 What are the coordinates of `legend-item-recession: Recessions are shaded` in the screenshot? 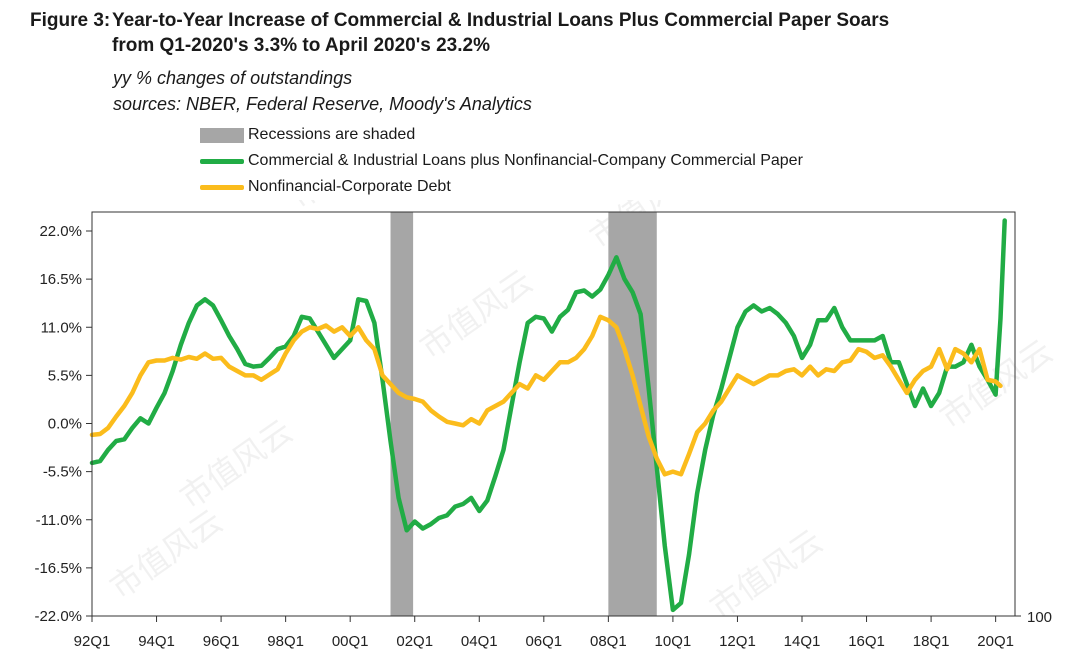 It's located at (501, 135).